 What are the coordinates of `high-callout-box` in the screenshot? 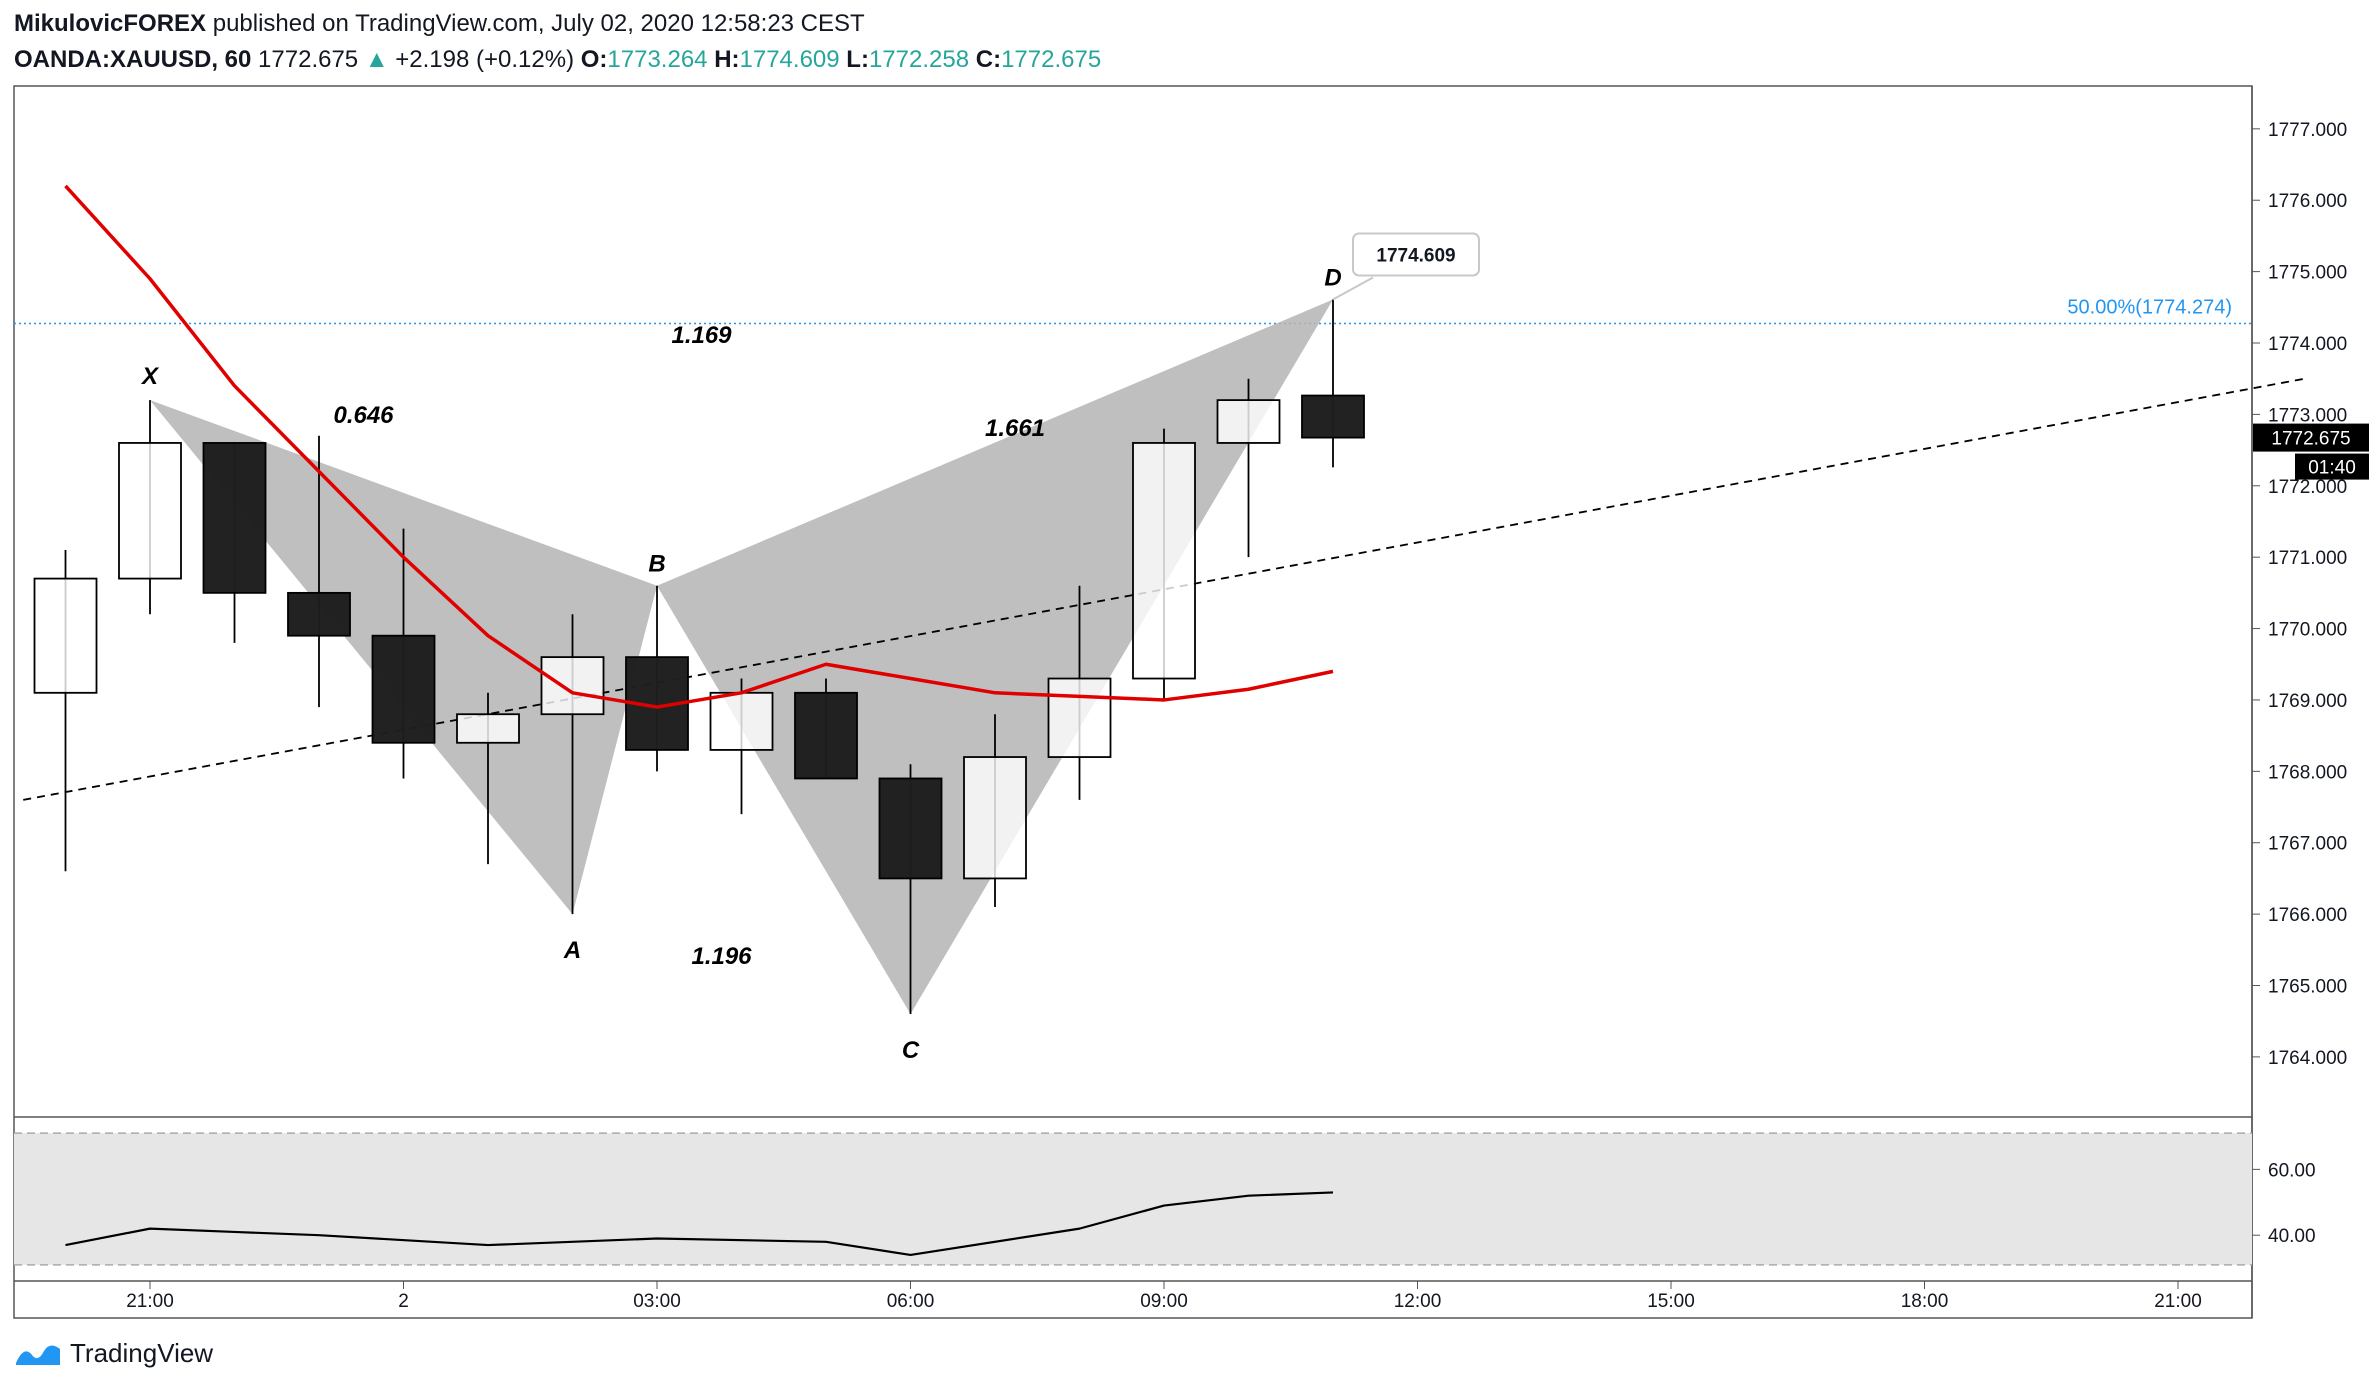 It's located at (1416, 254).